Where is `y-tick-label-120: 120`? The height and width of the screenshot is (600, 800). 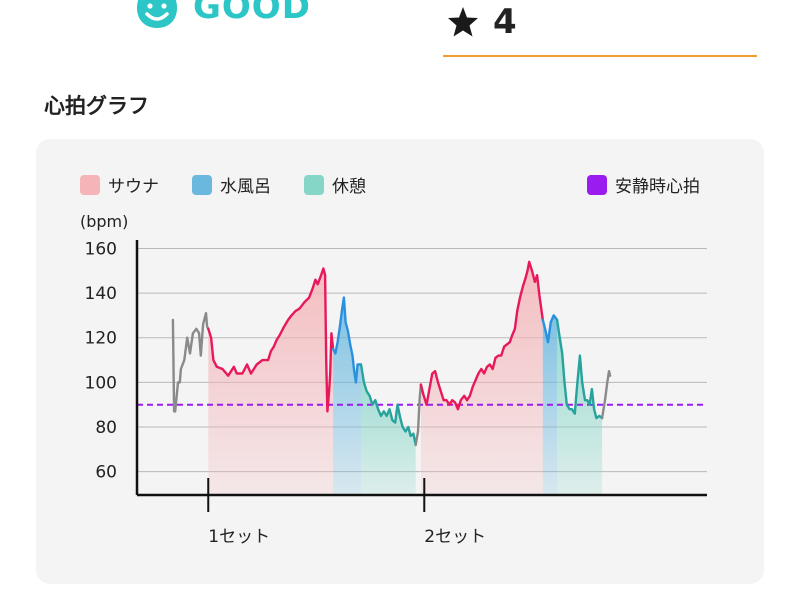 y-tick-label-120: 120 is located at coordinates (101, 339).